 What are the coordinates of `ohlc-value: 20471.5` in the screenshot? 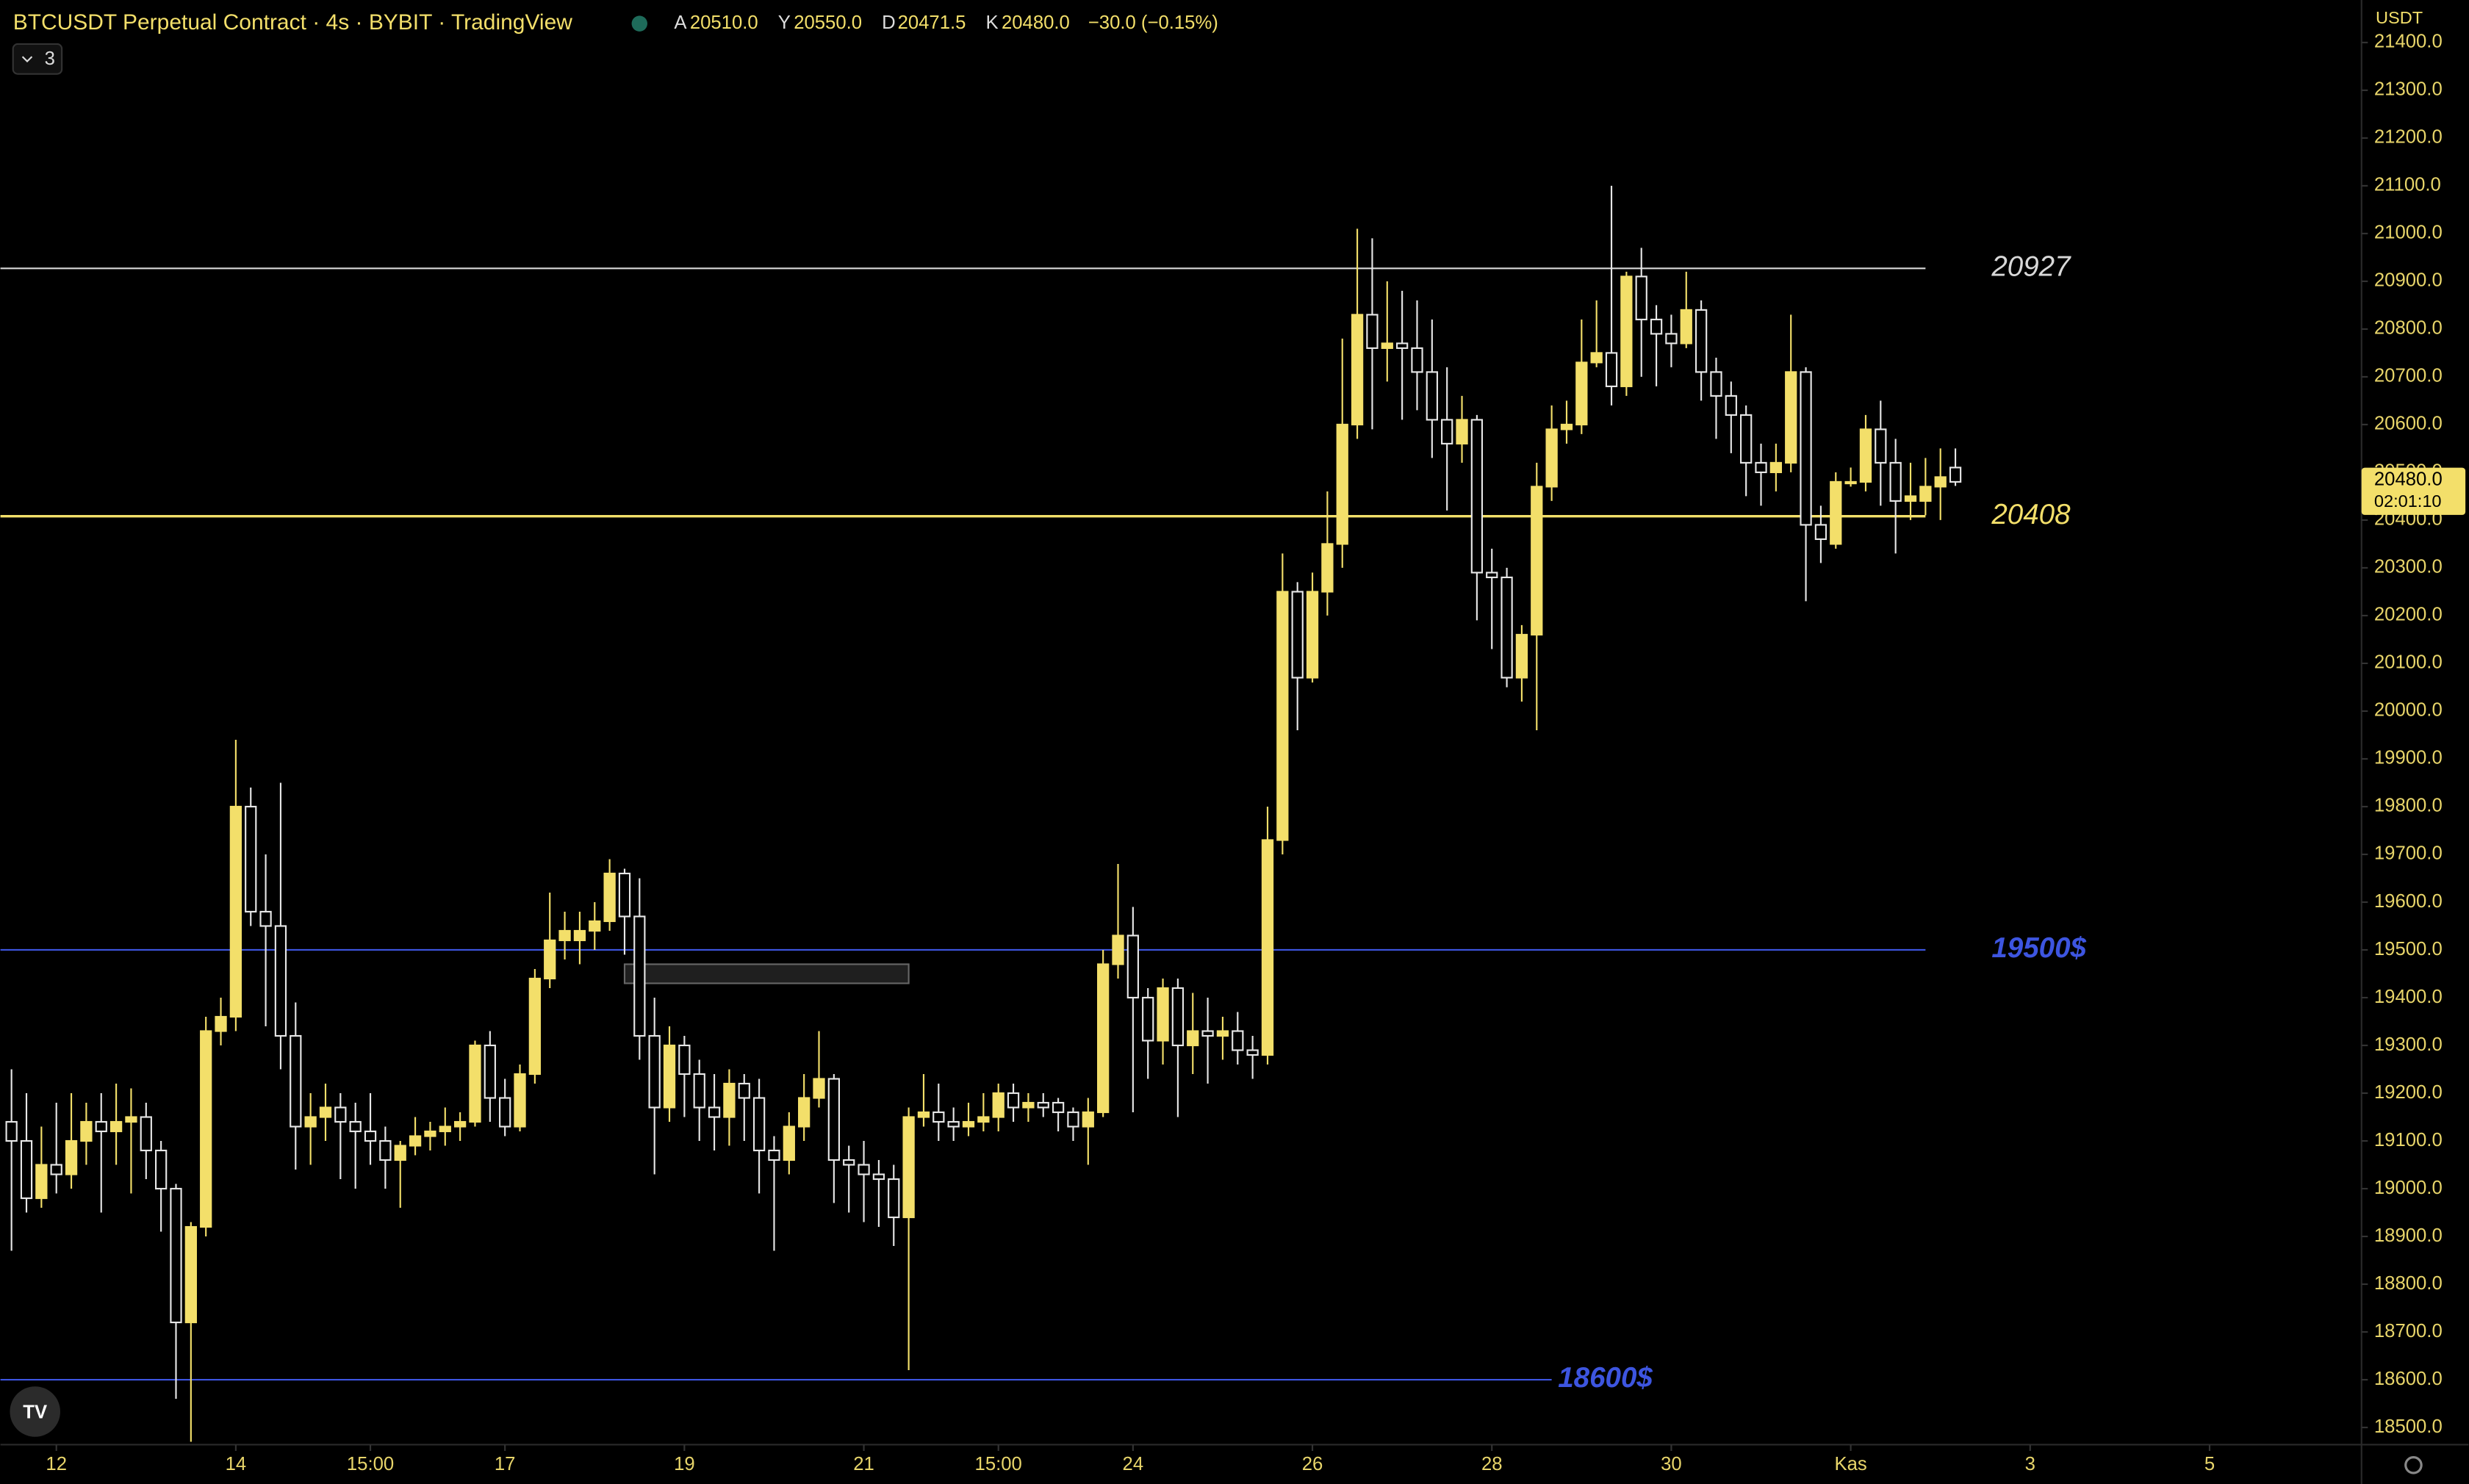 It's located at (932, 22).